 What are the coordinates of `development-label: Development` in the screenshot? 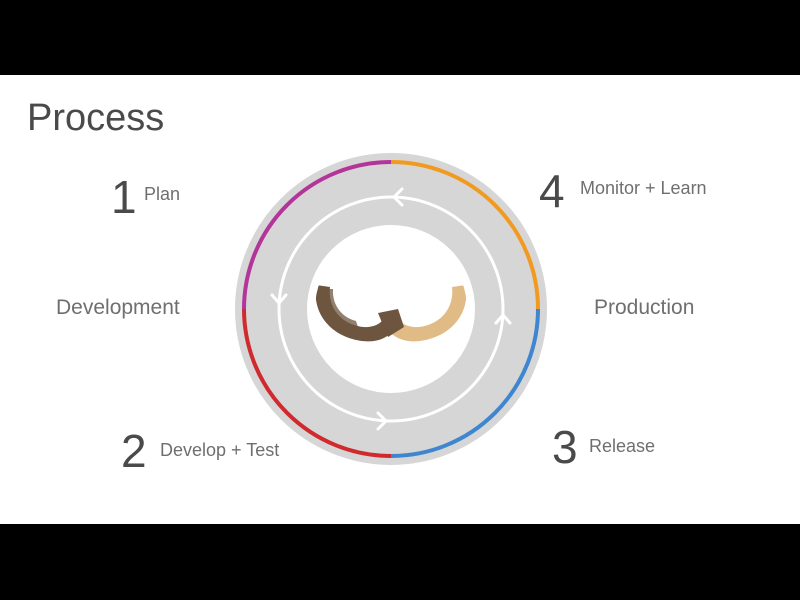 It's located at (118, 307).